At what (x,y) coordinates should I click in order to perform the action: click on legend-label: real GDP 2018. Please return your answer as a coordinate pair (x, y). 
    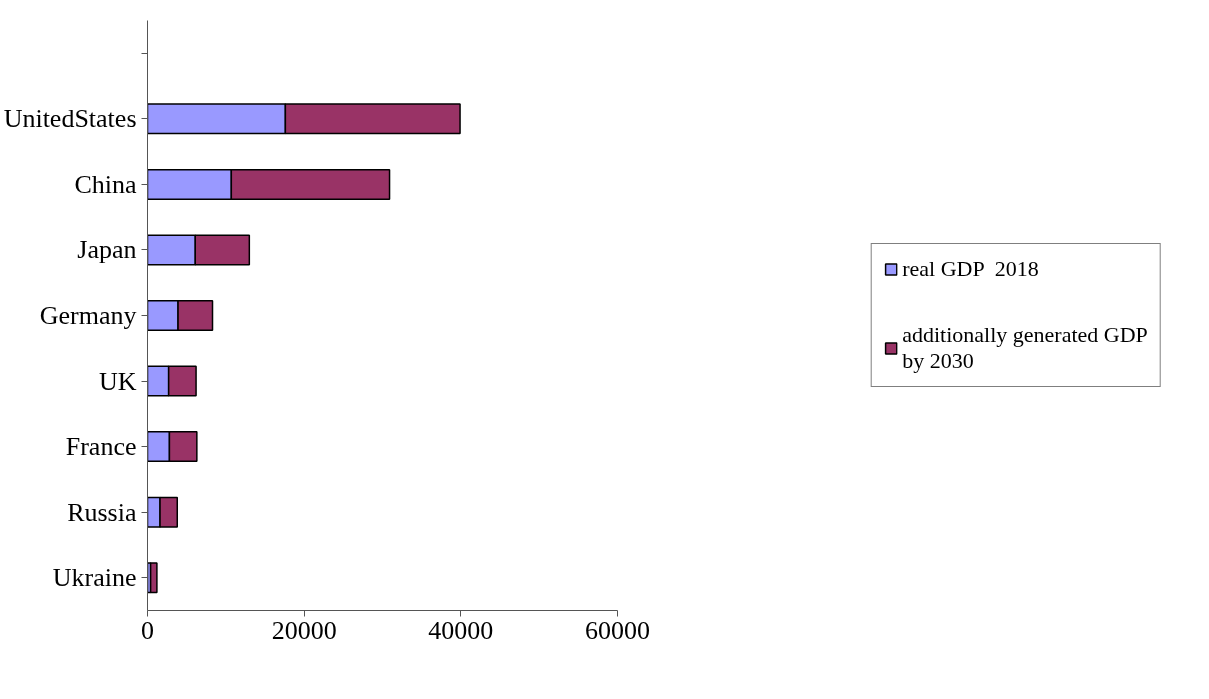
    Looking at the image, I should click on (970, 269).